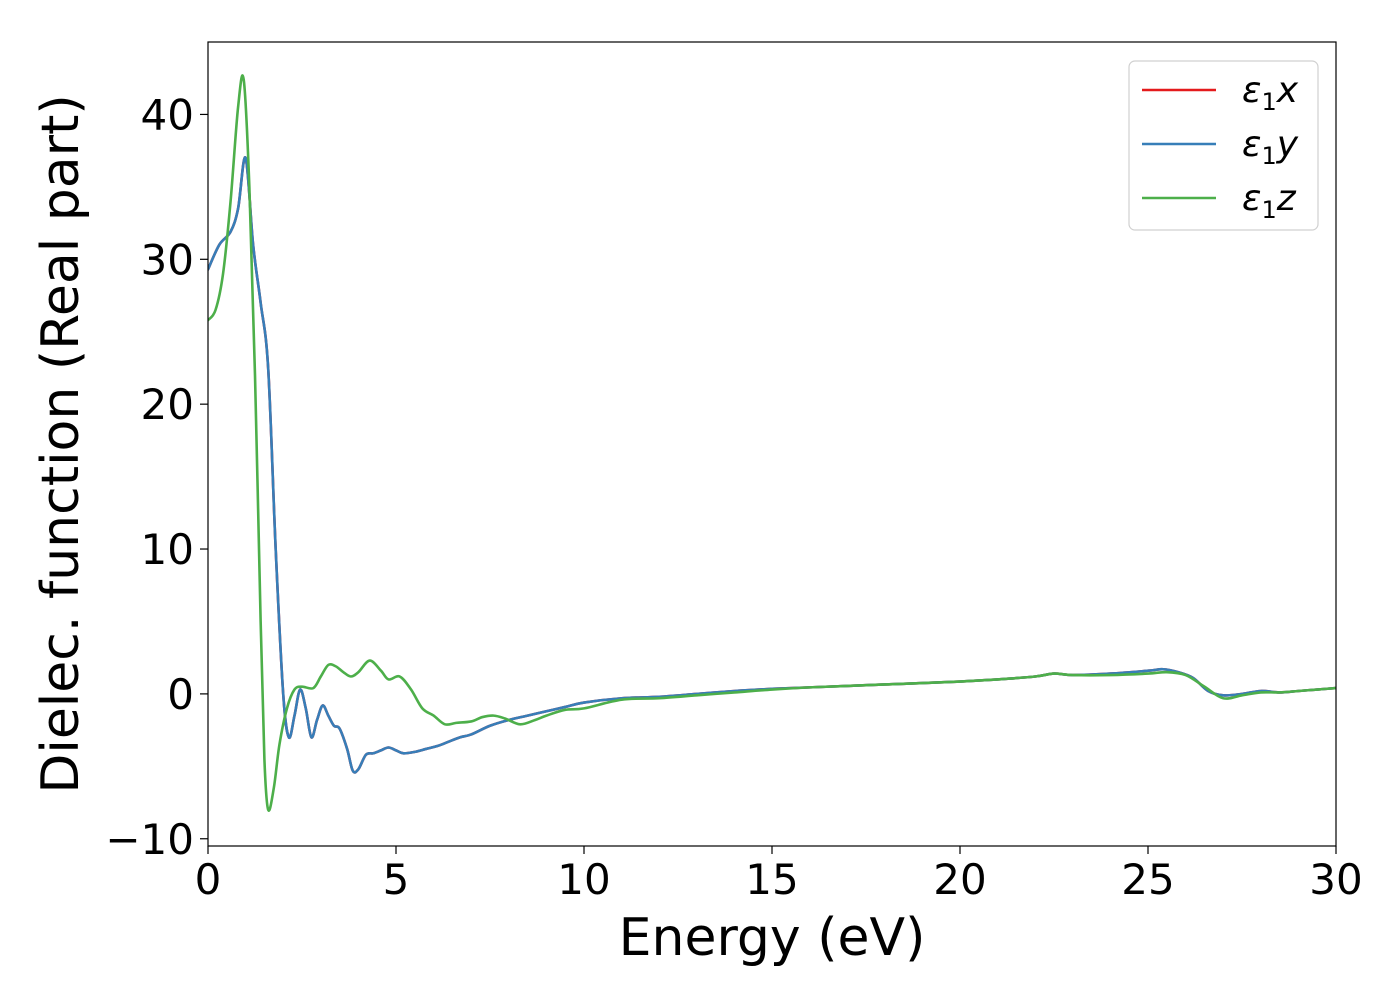 This screenshot has height=1000, width=1400. What do you see at coordinates (167, 404) in the screenshot?
I see `y-tick-label: 20` at bounding box center [167, 404].